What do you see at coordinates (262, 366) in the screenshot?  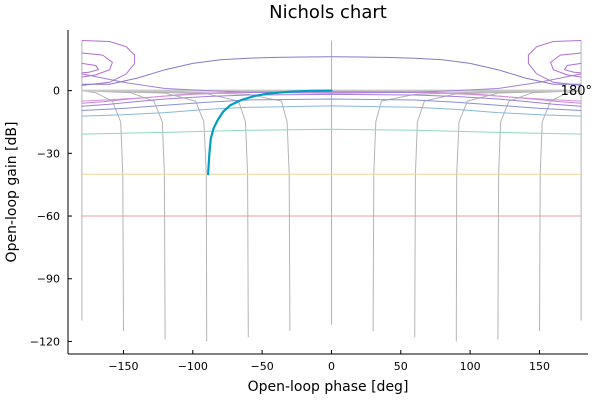 I see `x-tick-label: −50` at bounding box center [262, 366].